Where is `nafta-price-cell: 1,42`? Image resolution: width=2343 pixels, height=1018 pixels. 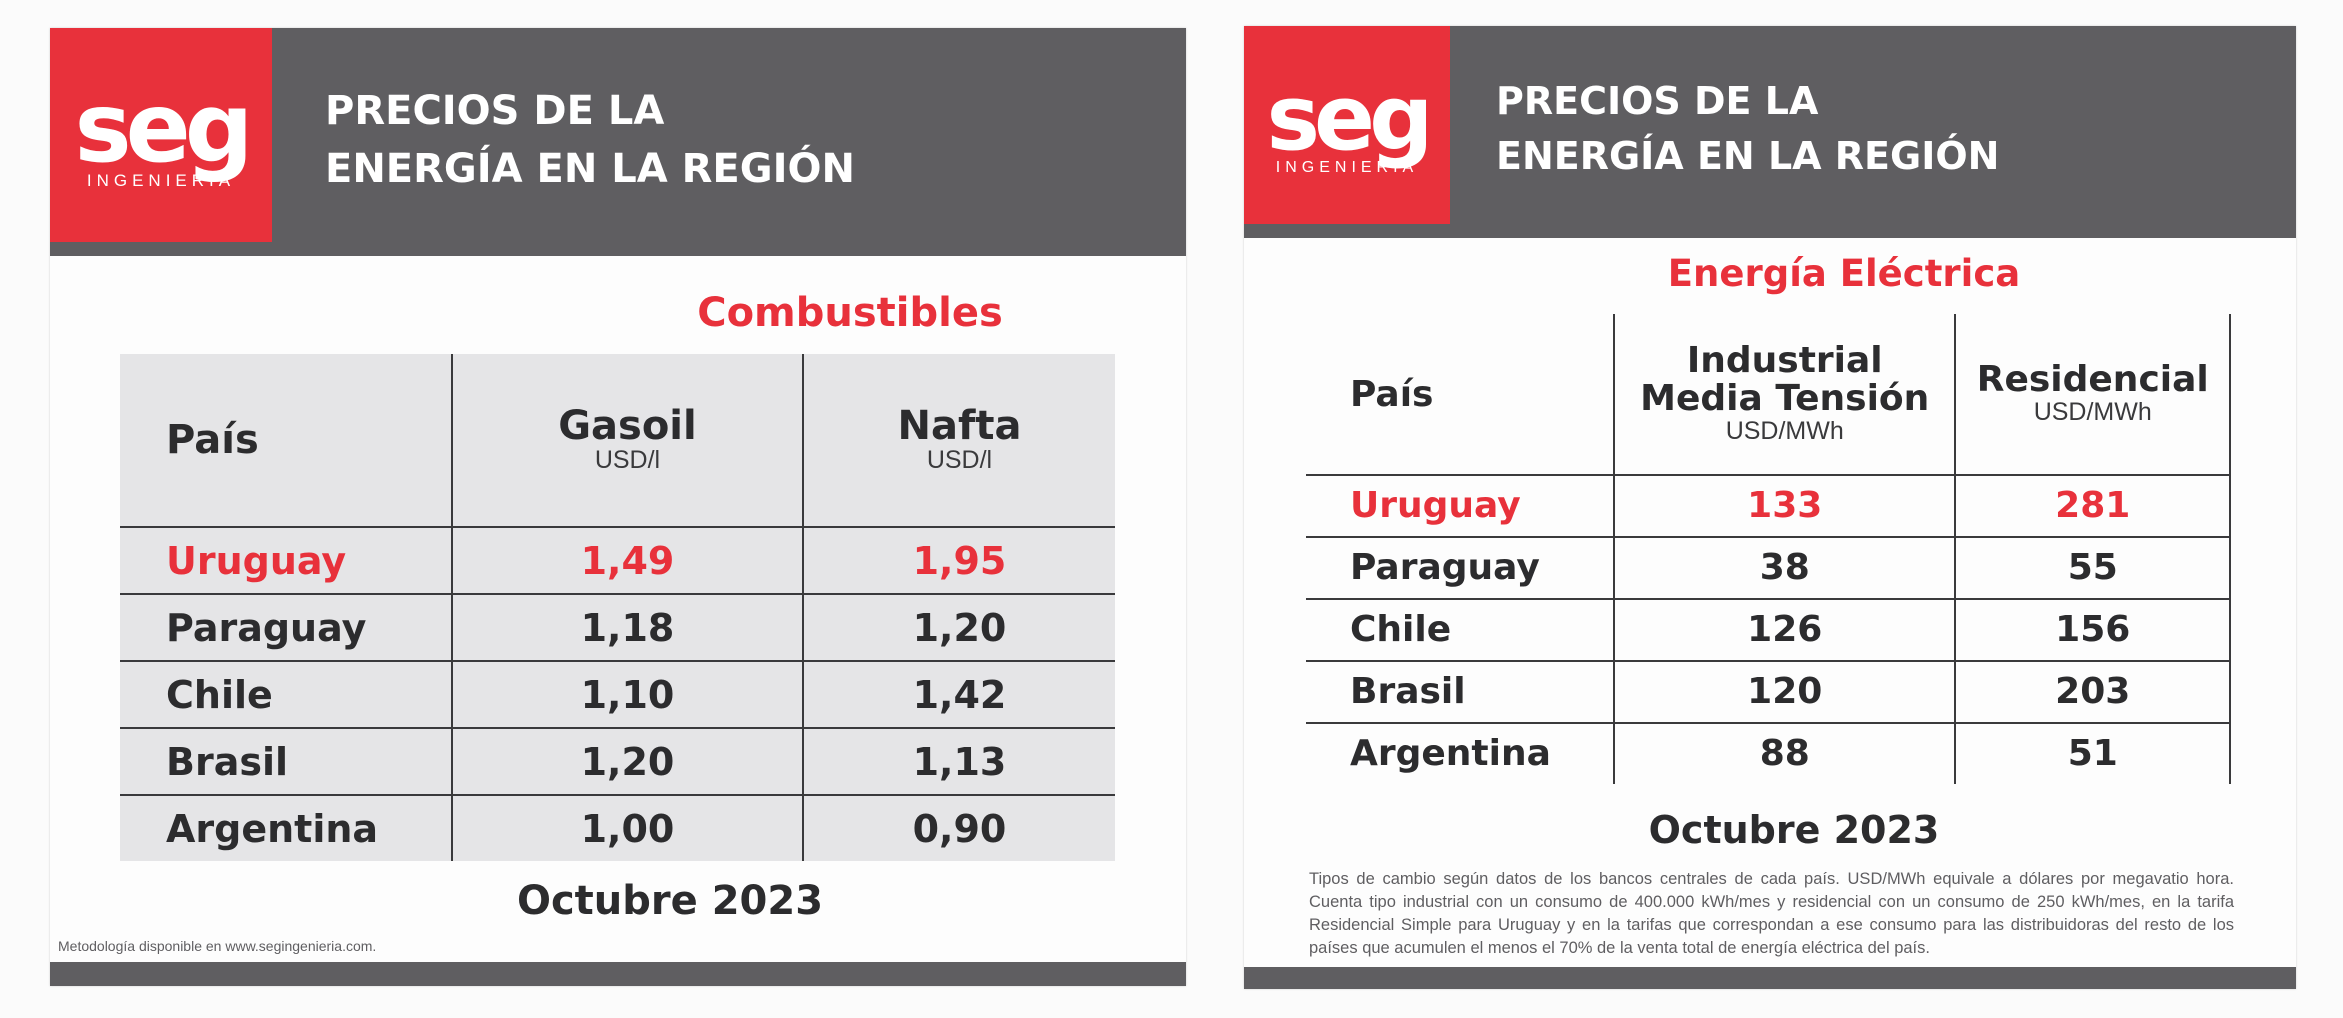
nafta-price-cell: 1,42 is located at coordinates (959, 694).